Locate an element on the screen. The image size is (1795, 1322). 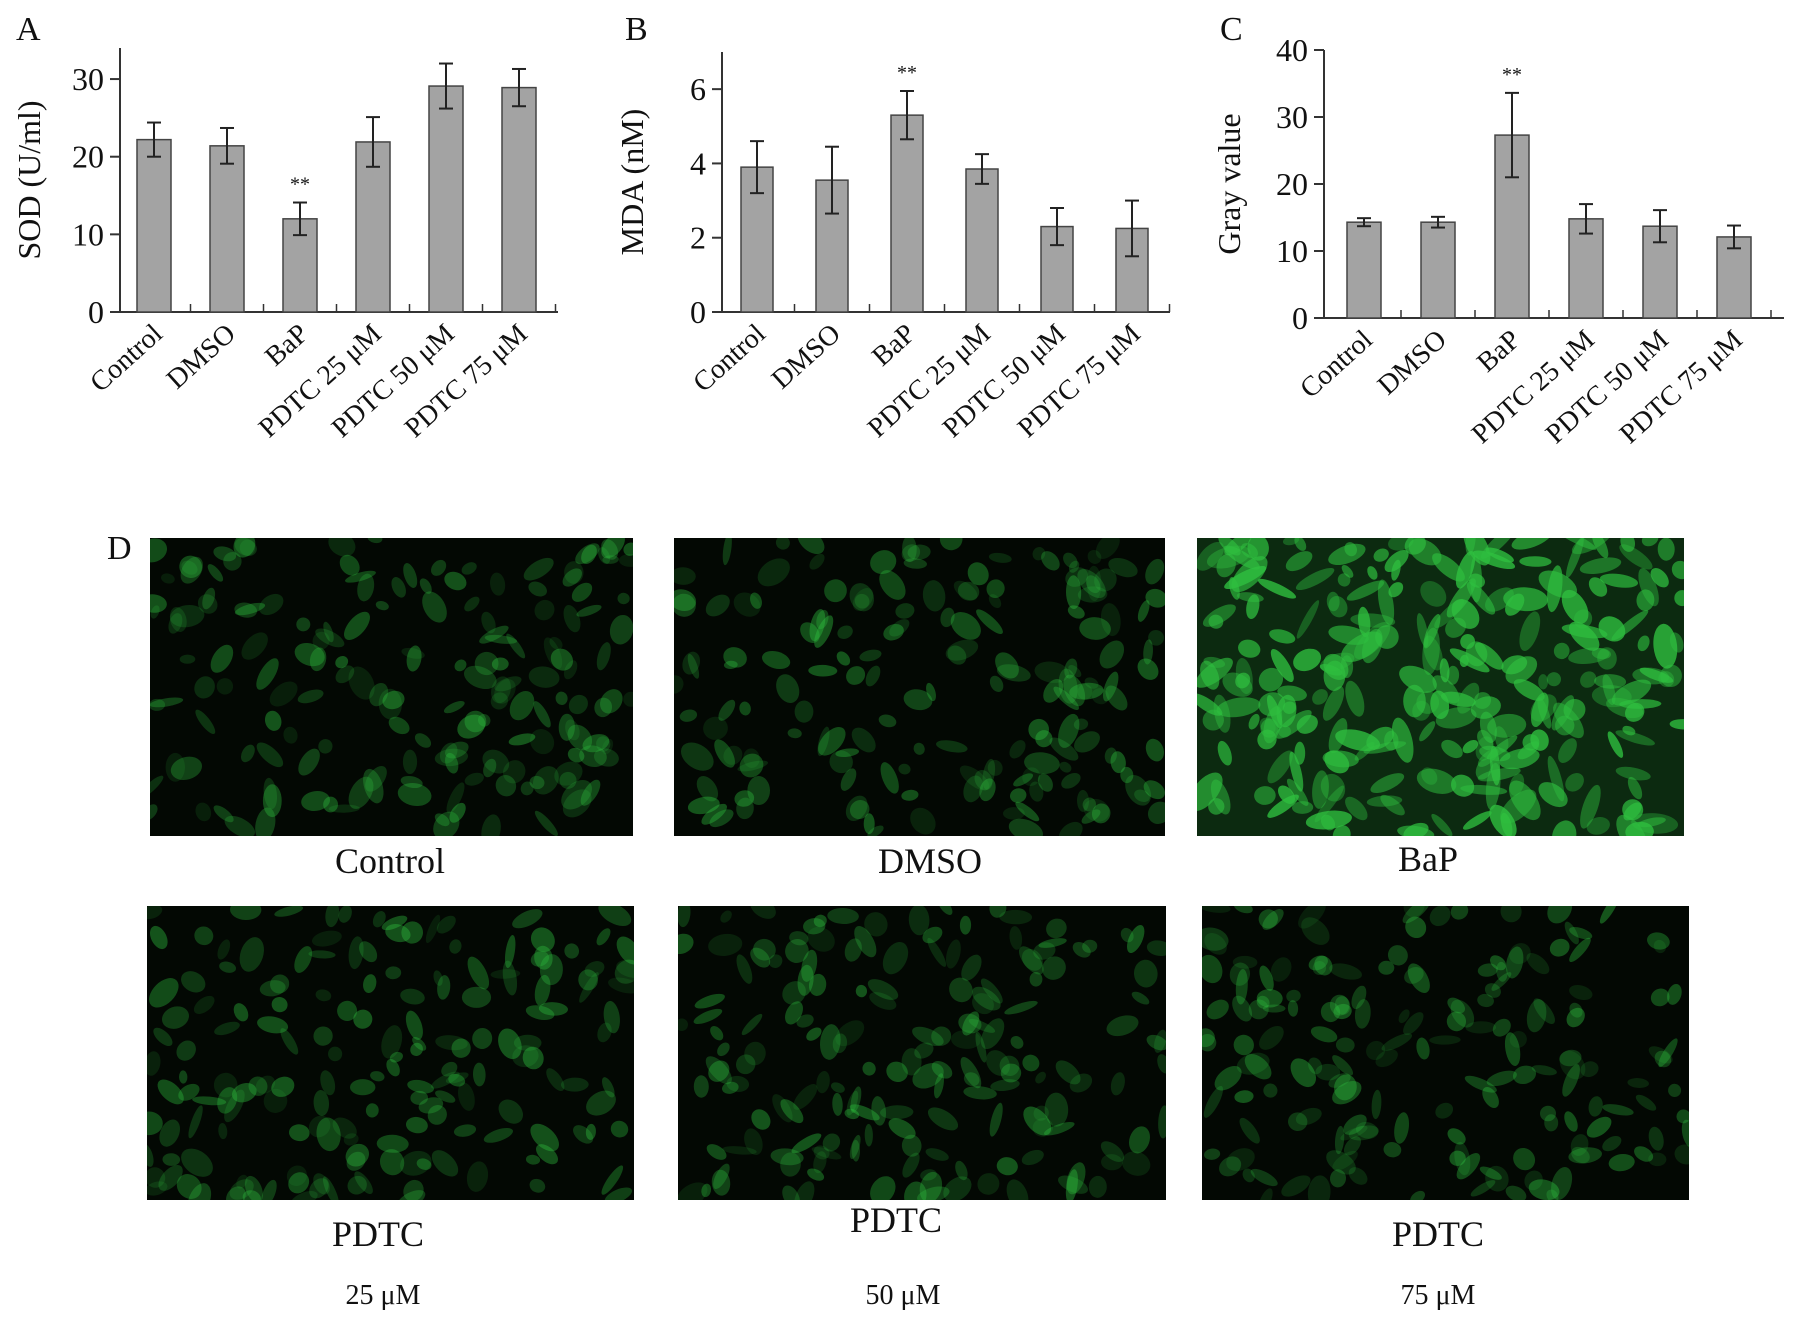
image-caption-bap: BaP is located at coordinates (1427, 859).